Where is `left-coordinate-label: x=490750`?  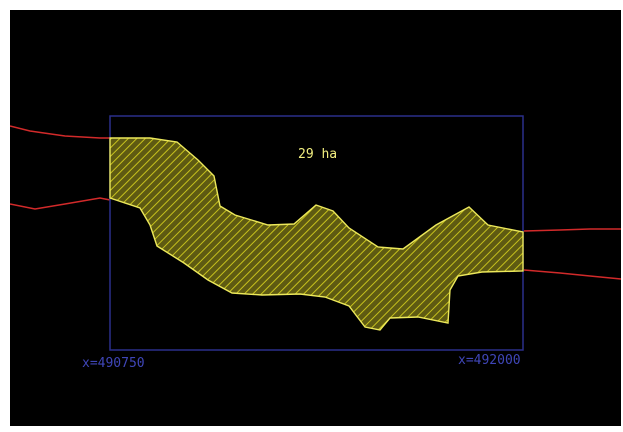
left-coordinate-label: x=490750 is located at coordinates (113, 363).